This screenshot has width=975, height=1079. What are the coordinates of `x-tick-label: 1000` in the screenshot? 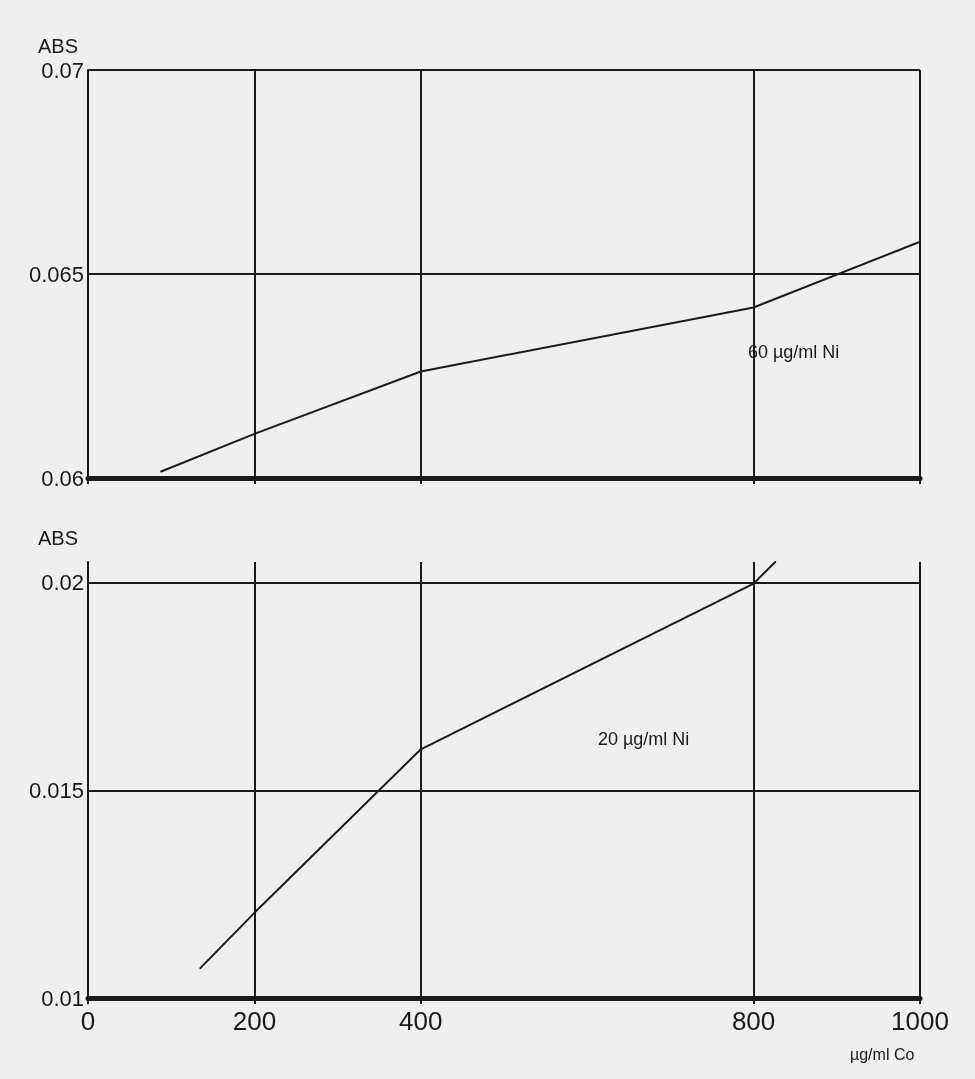 It's located at (920, 1021).